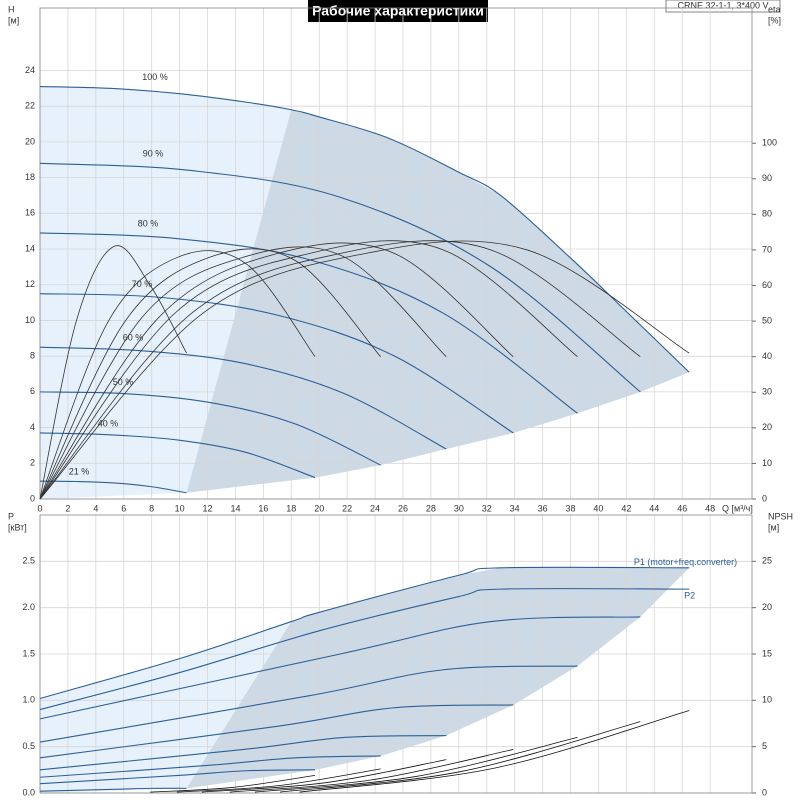 The width and height of the screenshot is (800, 800). Describe the element at coordinates (142, 284) in the screenshot. I see `curve-label: 70 %` at that location.